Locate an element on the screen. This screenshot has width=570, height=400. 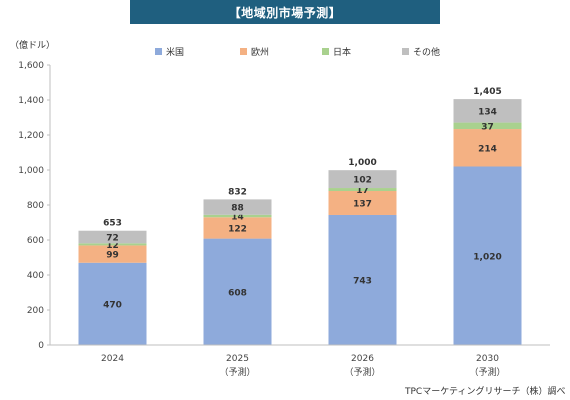
segment-value-label: 608 is located at coordinates (237, 293).